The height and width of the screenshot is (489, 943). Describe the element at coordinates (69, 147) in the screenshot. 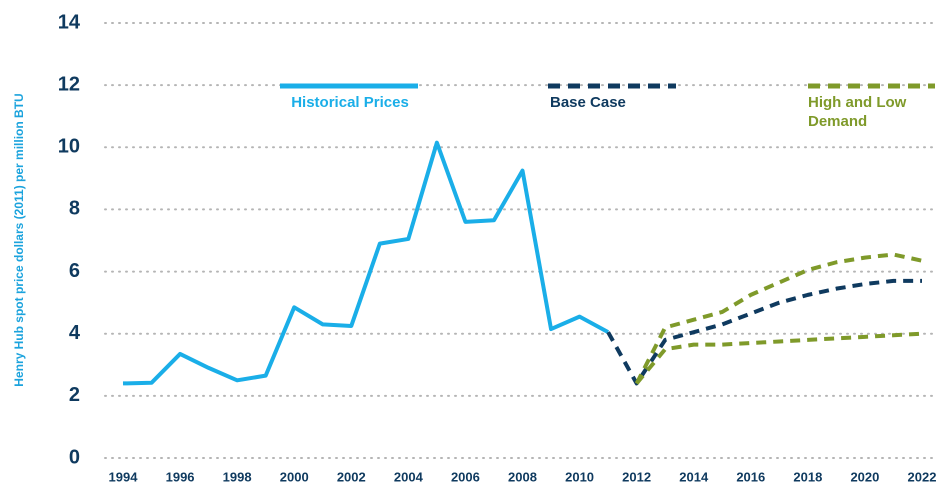

I see `y-tick-label: 10` at that location.